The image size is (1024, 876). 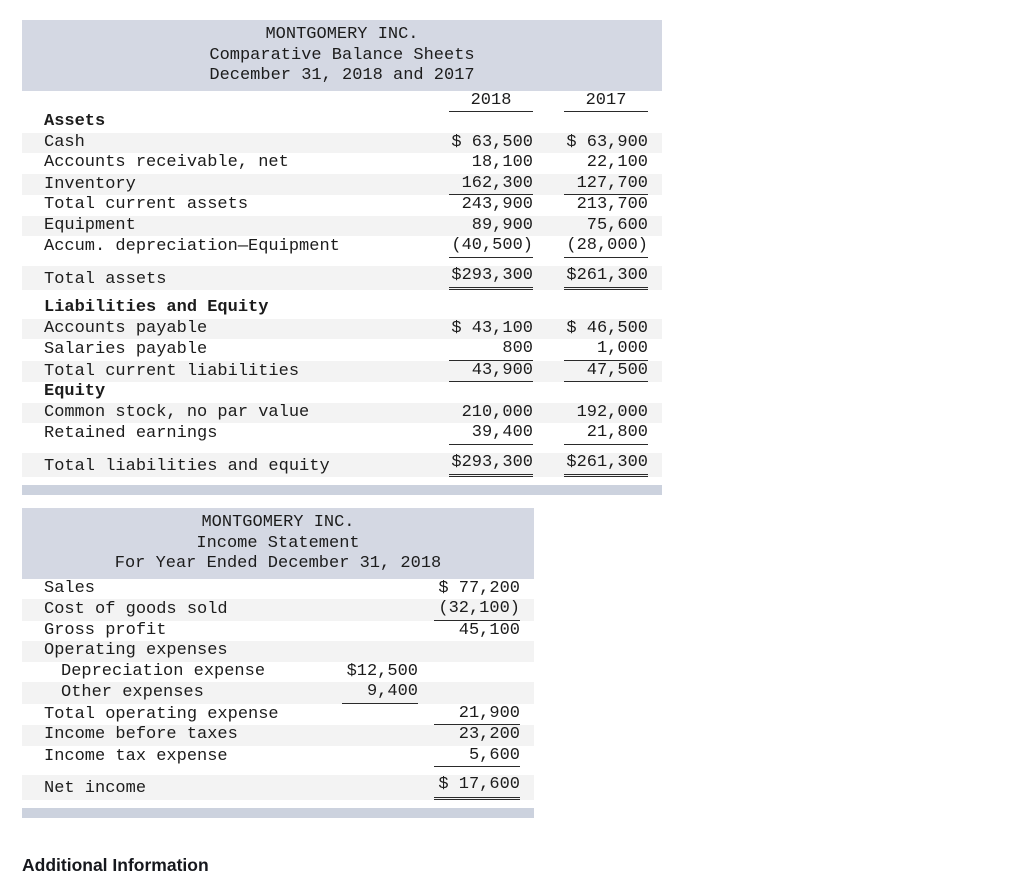 What do you see at coordinates (606, 350) in the screenshot?
I see `amount-2017: 1,000` at bounding box center [606, 350].